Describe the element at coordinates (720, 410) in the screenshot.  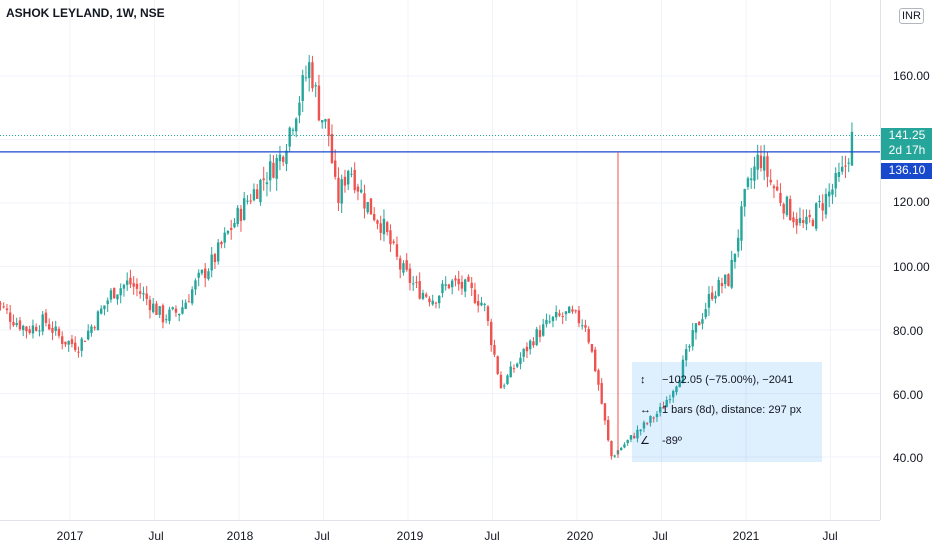
I see `measure-bars-row: ↔ 1 bars (8d), distance: 297 px` at that location.